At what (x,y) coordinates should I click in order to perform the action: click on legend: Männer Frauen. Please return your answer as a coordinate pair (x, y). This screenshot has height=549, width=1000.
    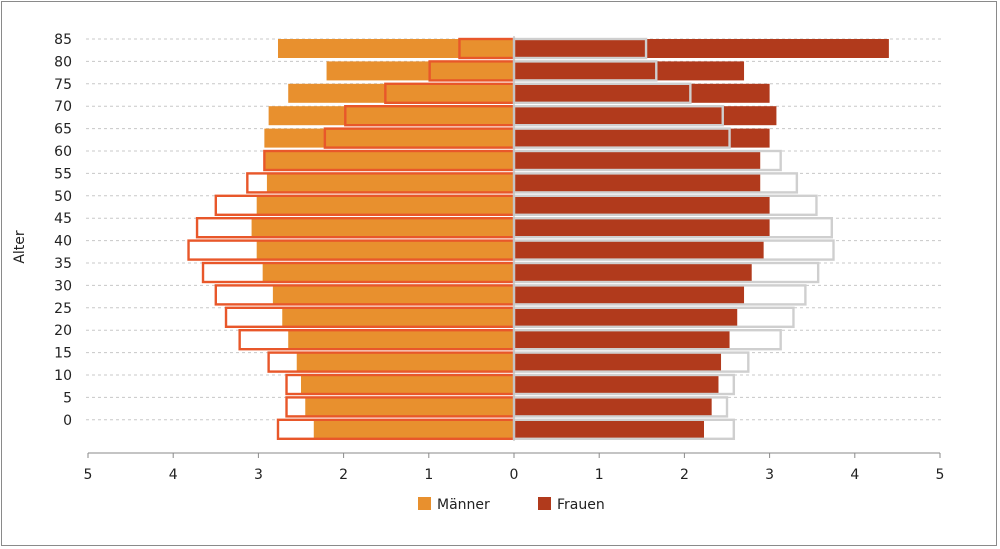
    Looking at the image, I should click on (511, 505).